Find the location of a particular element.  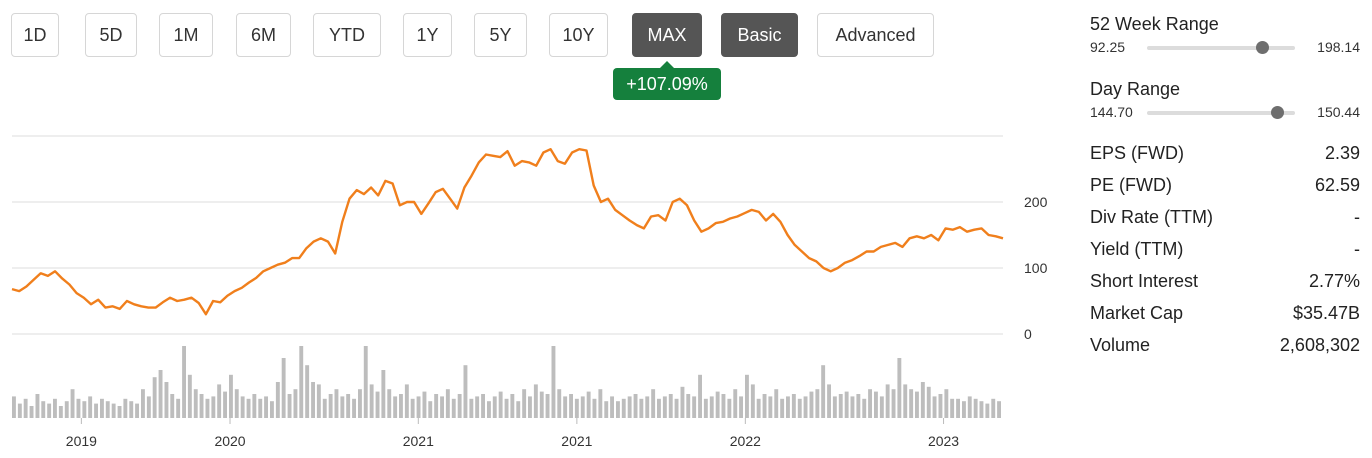

range-1m-button: 1M is located at coordinates (186, 35).